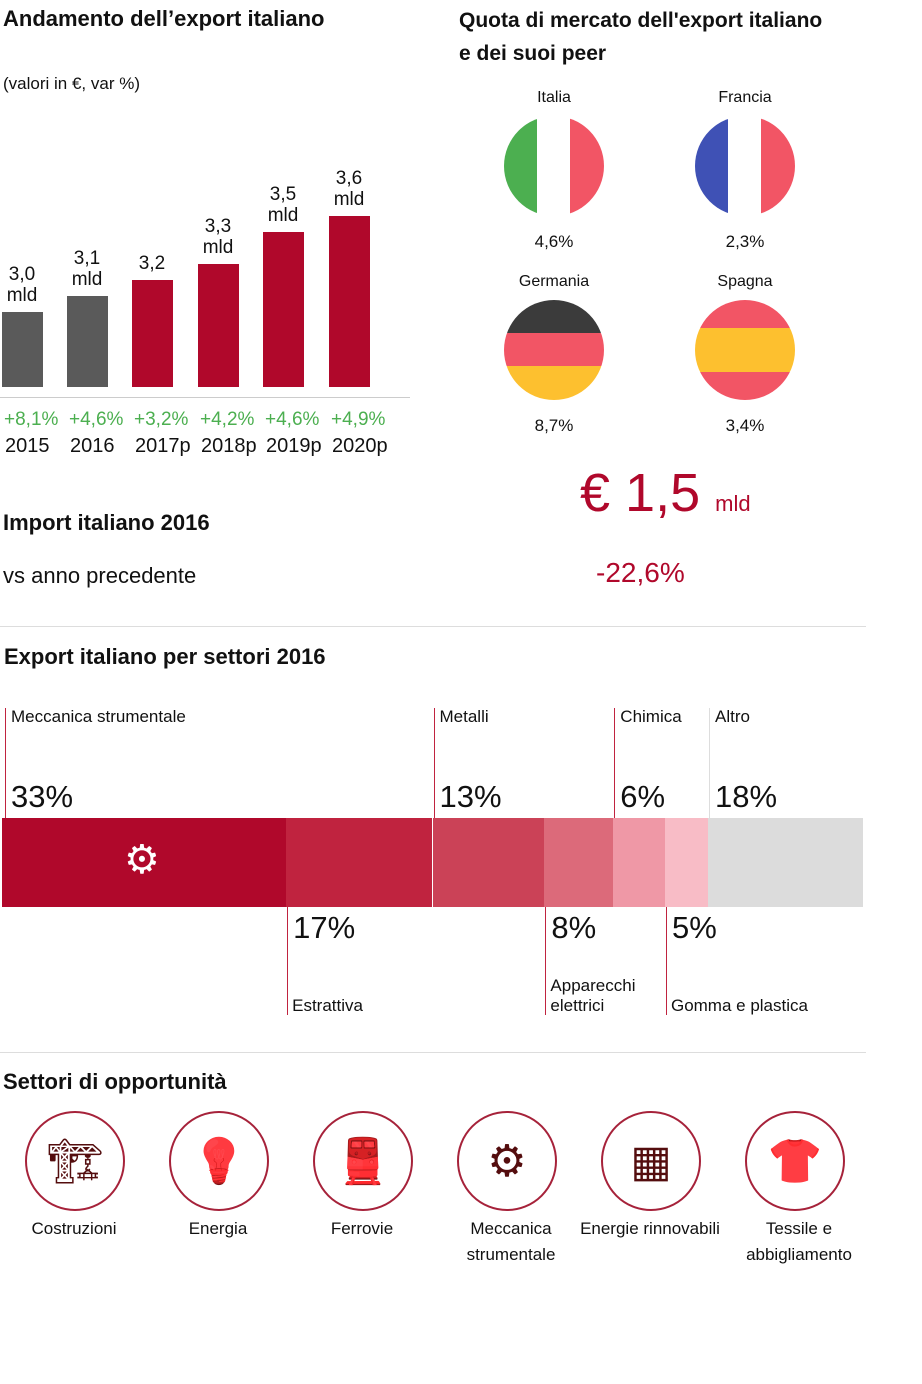  I want to click on bar-value-label: 3,2, so click(152, 263).